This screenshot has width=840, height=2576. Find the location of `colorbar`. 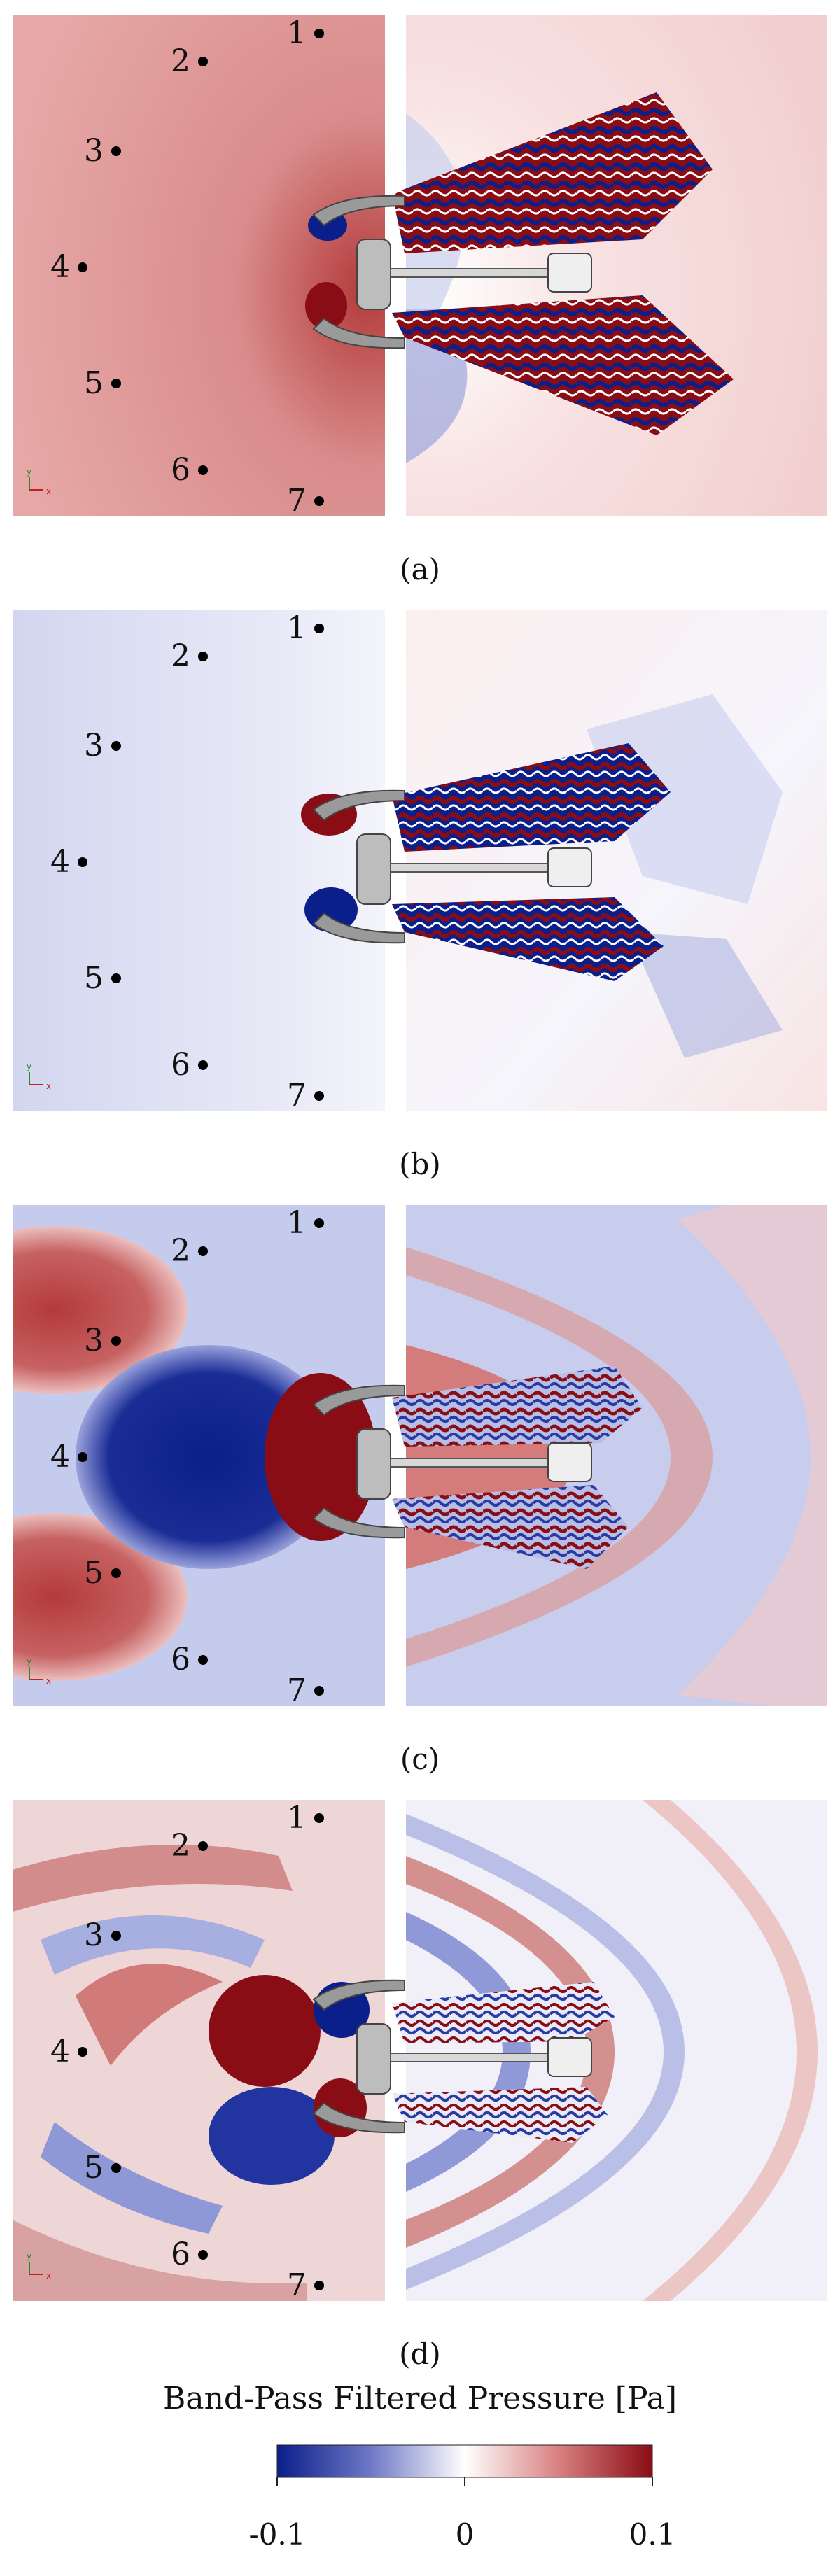

colorbar is located at coordinates (464, 2465).